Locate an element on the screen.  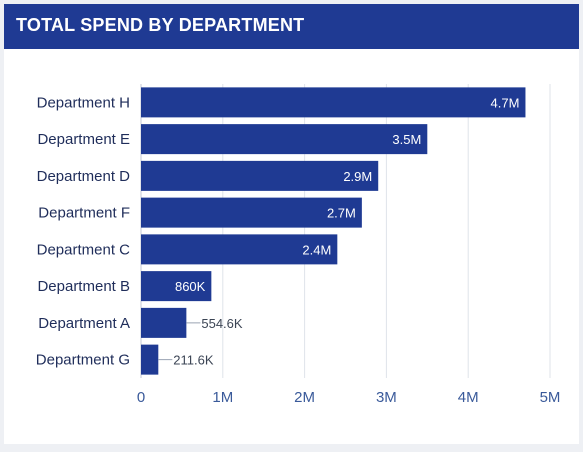
x-tick-label: 0 is located at coordinates (141, 397).